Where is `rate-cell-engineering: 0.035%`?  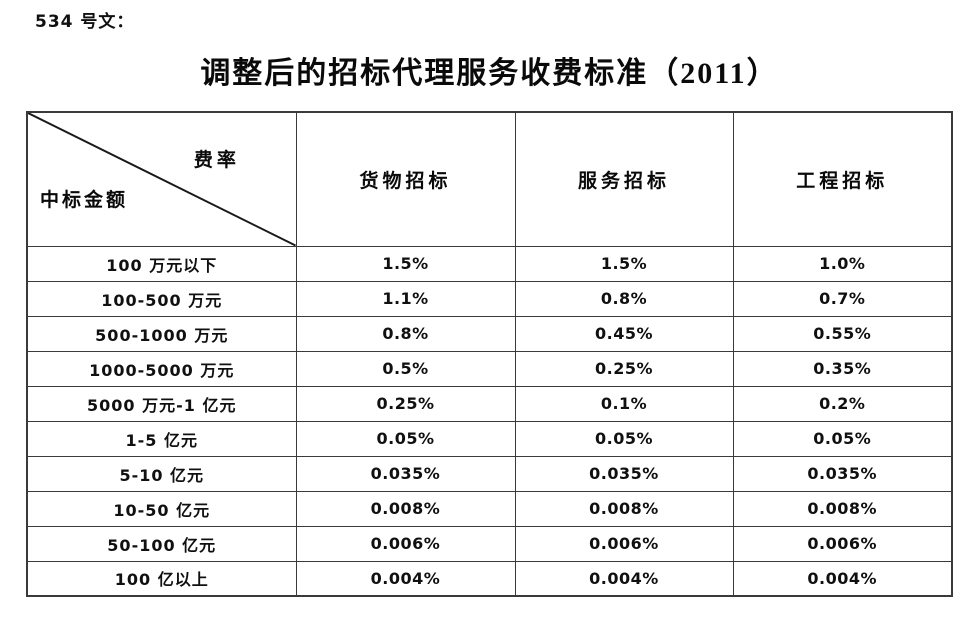 rate-cell-engineering: 0.035% is located at coordinates (842, 473).